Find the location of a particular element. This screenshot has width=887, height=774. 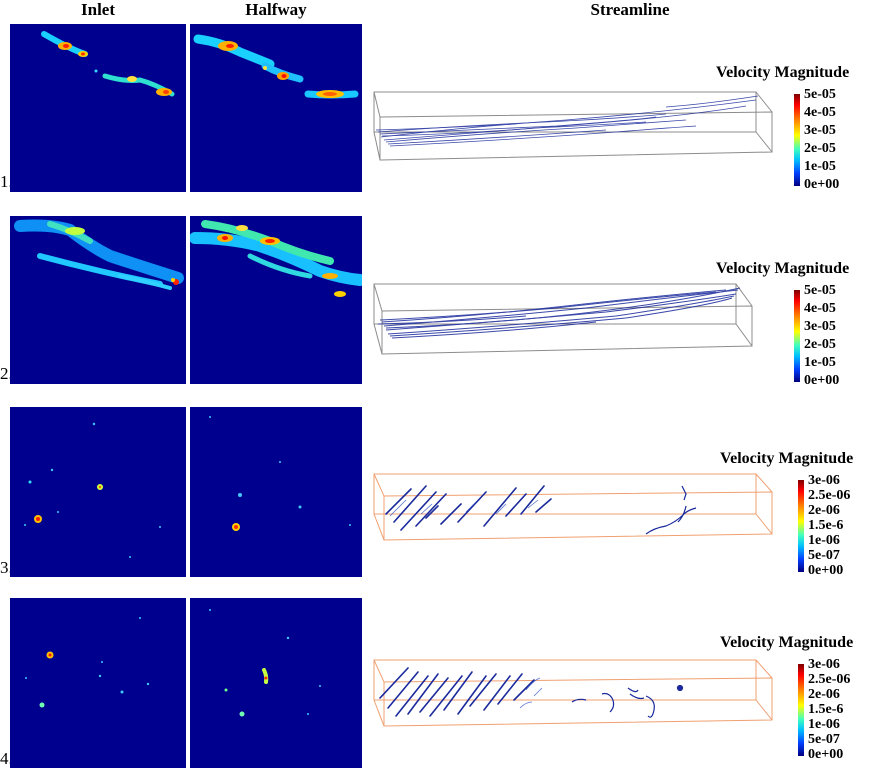

row-number: 2. is located at coordinates (6, 373).